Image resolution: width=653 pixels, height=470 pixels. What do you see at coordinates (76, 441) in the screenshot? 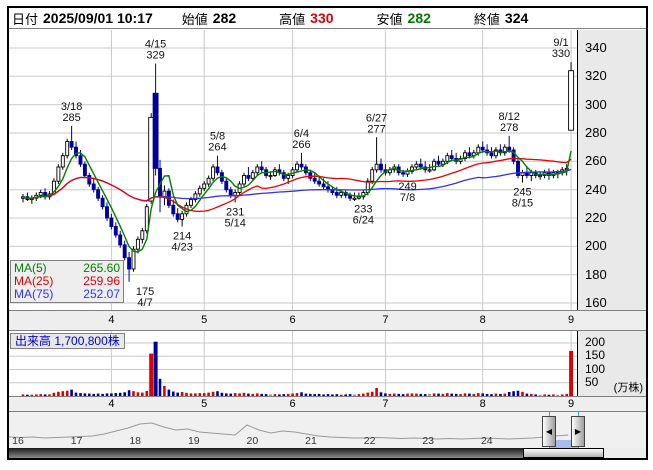
I see `year-label: 17` at bounding box center [76, 441].